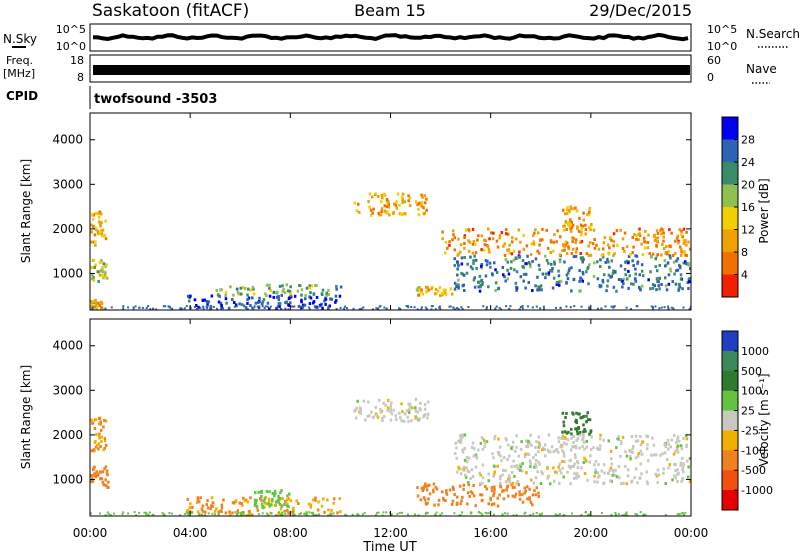 The width and height of the screenshot is (800, 554). I want to click on x-tick-label: 04:00, so click(190, 533).